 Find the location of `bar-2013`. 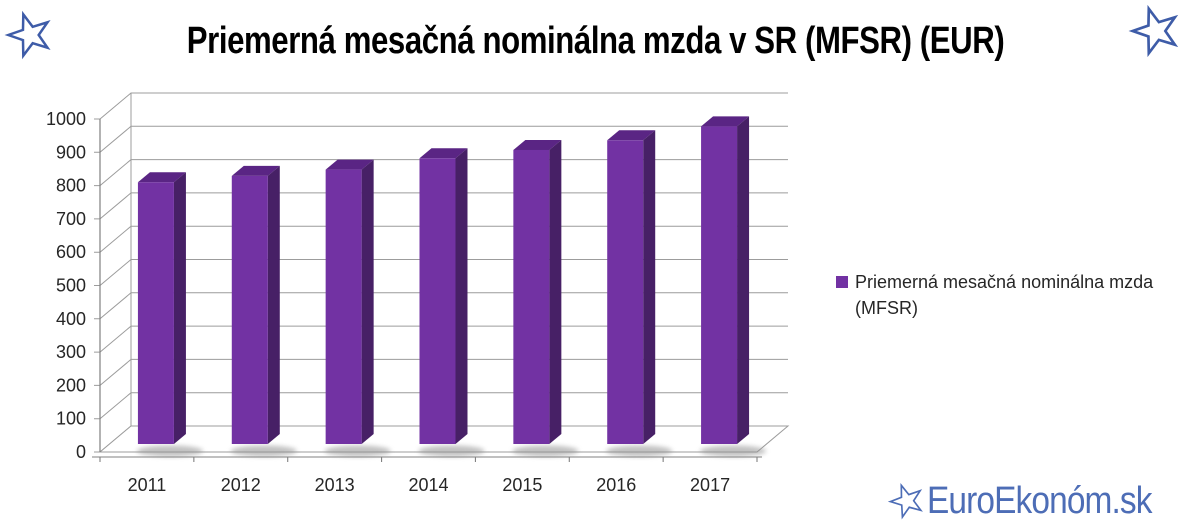

bar-2013 is located at coordinates (349, 301).